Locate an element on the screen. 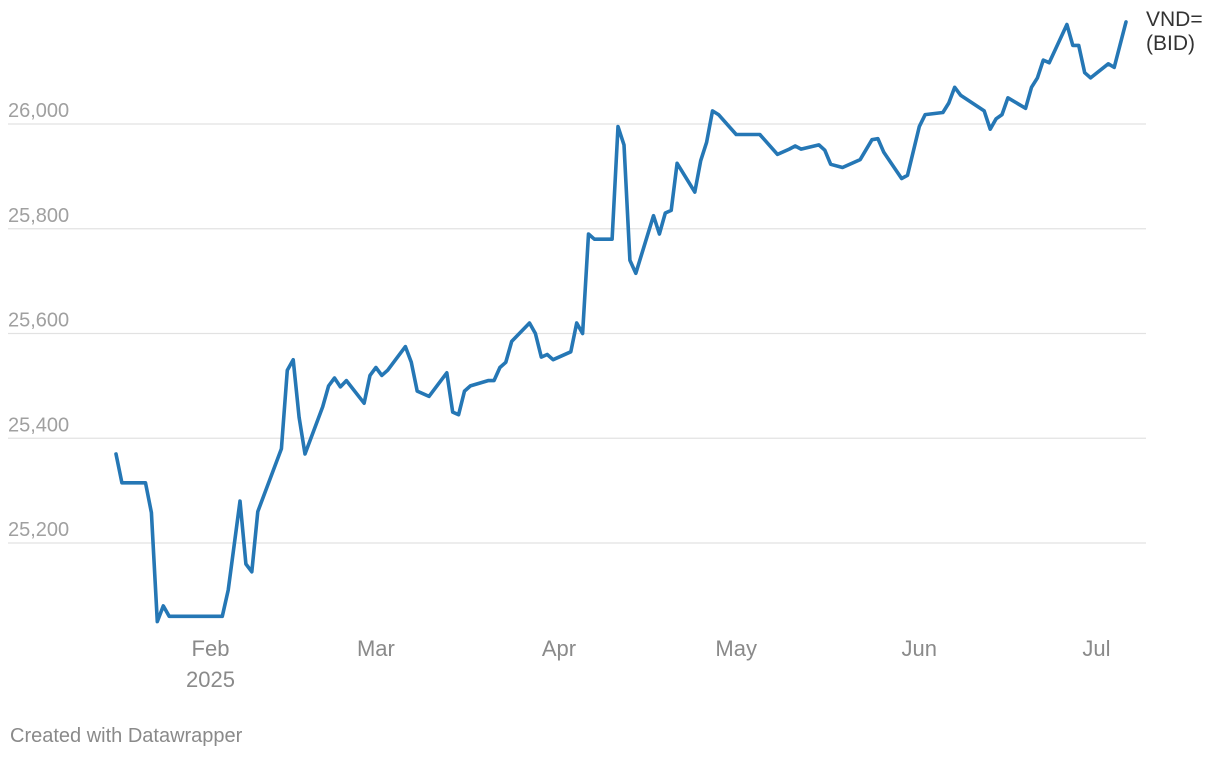  x-tick-label: Jun is located at coordinates (919, 648).